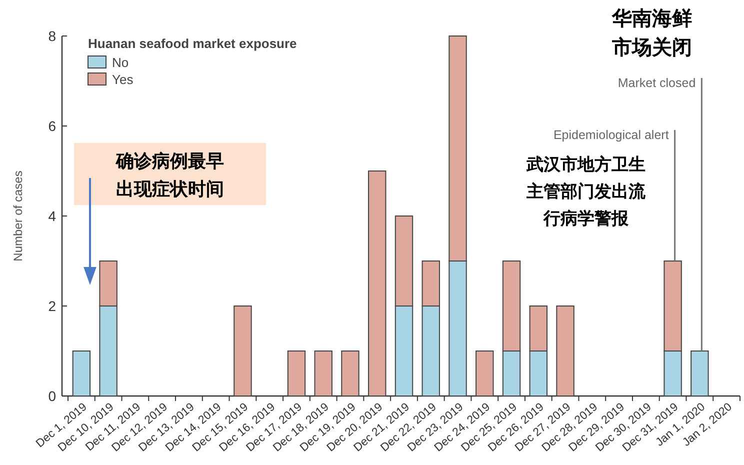  I want to click on annotation: 武汉市地方卫生主管部门发出流行病学警报, so click(586, 191).